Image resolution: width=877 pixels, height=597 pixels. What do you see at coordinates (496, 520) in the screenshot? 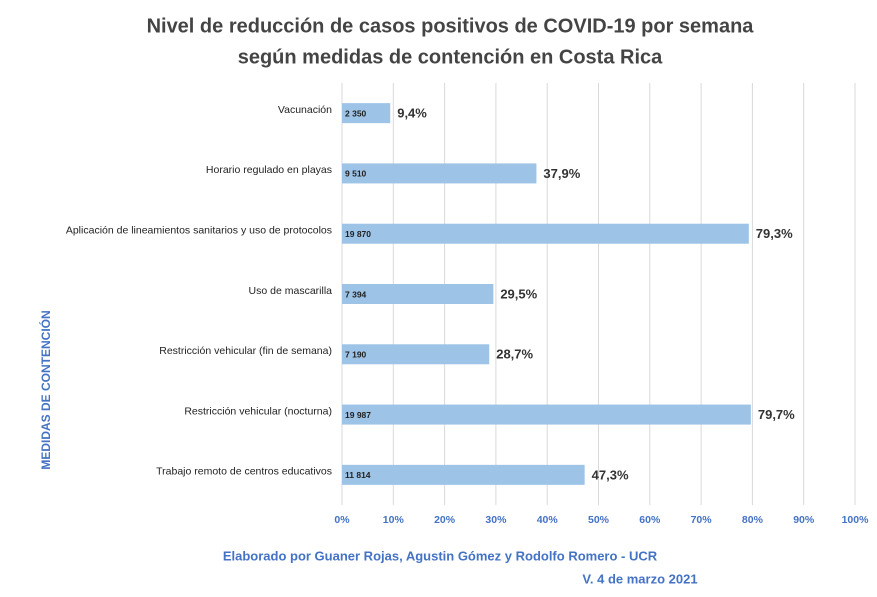
I see `x-tick-label: 30%` at bounding box center [496, 520].